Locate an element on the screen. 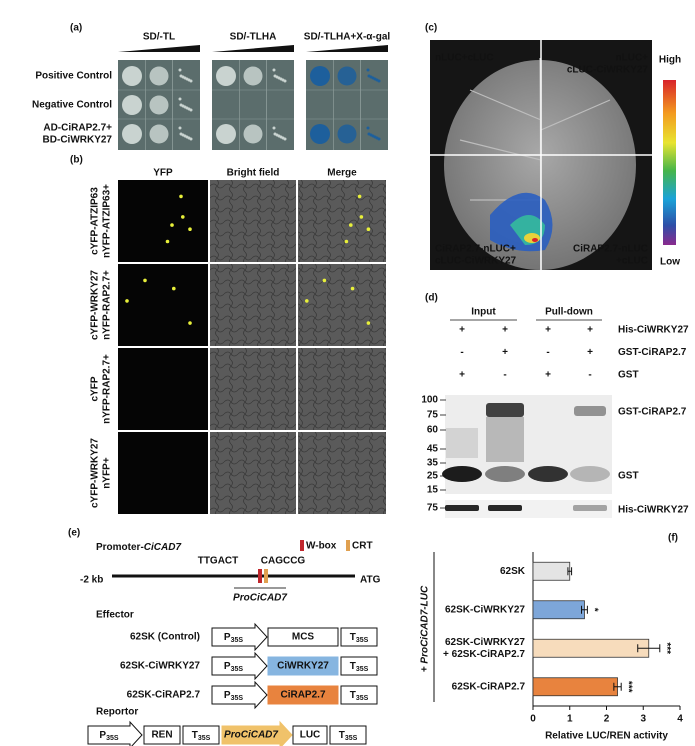 Image resolution: width=695 pixels, height=746 pixels. y-tick-label: + 62SK-CiRAP2.7 is located at coordinates (484, 654).